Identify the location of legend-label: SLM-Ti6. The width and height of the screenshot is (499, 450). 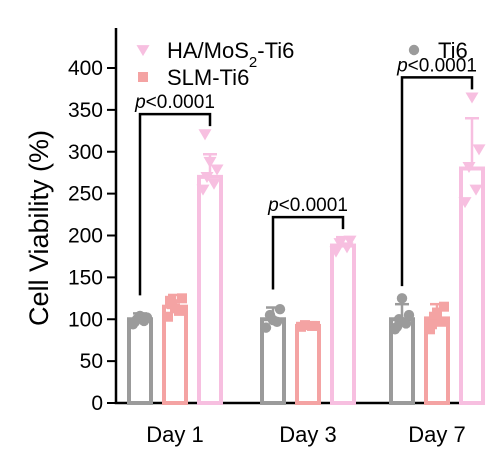
(208, 77).